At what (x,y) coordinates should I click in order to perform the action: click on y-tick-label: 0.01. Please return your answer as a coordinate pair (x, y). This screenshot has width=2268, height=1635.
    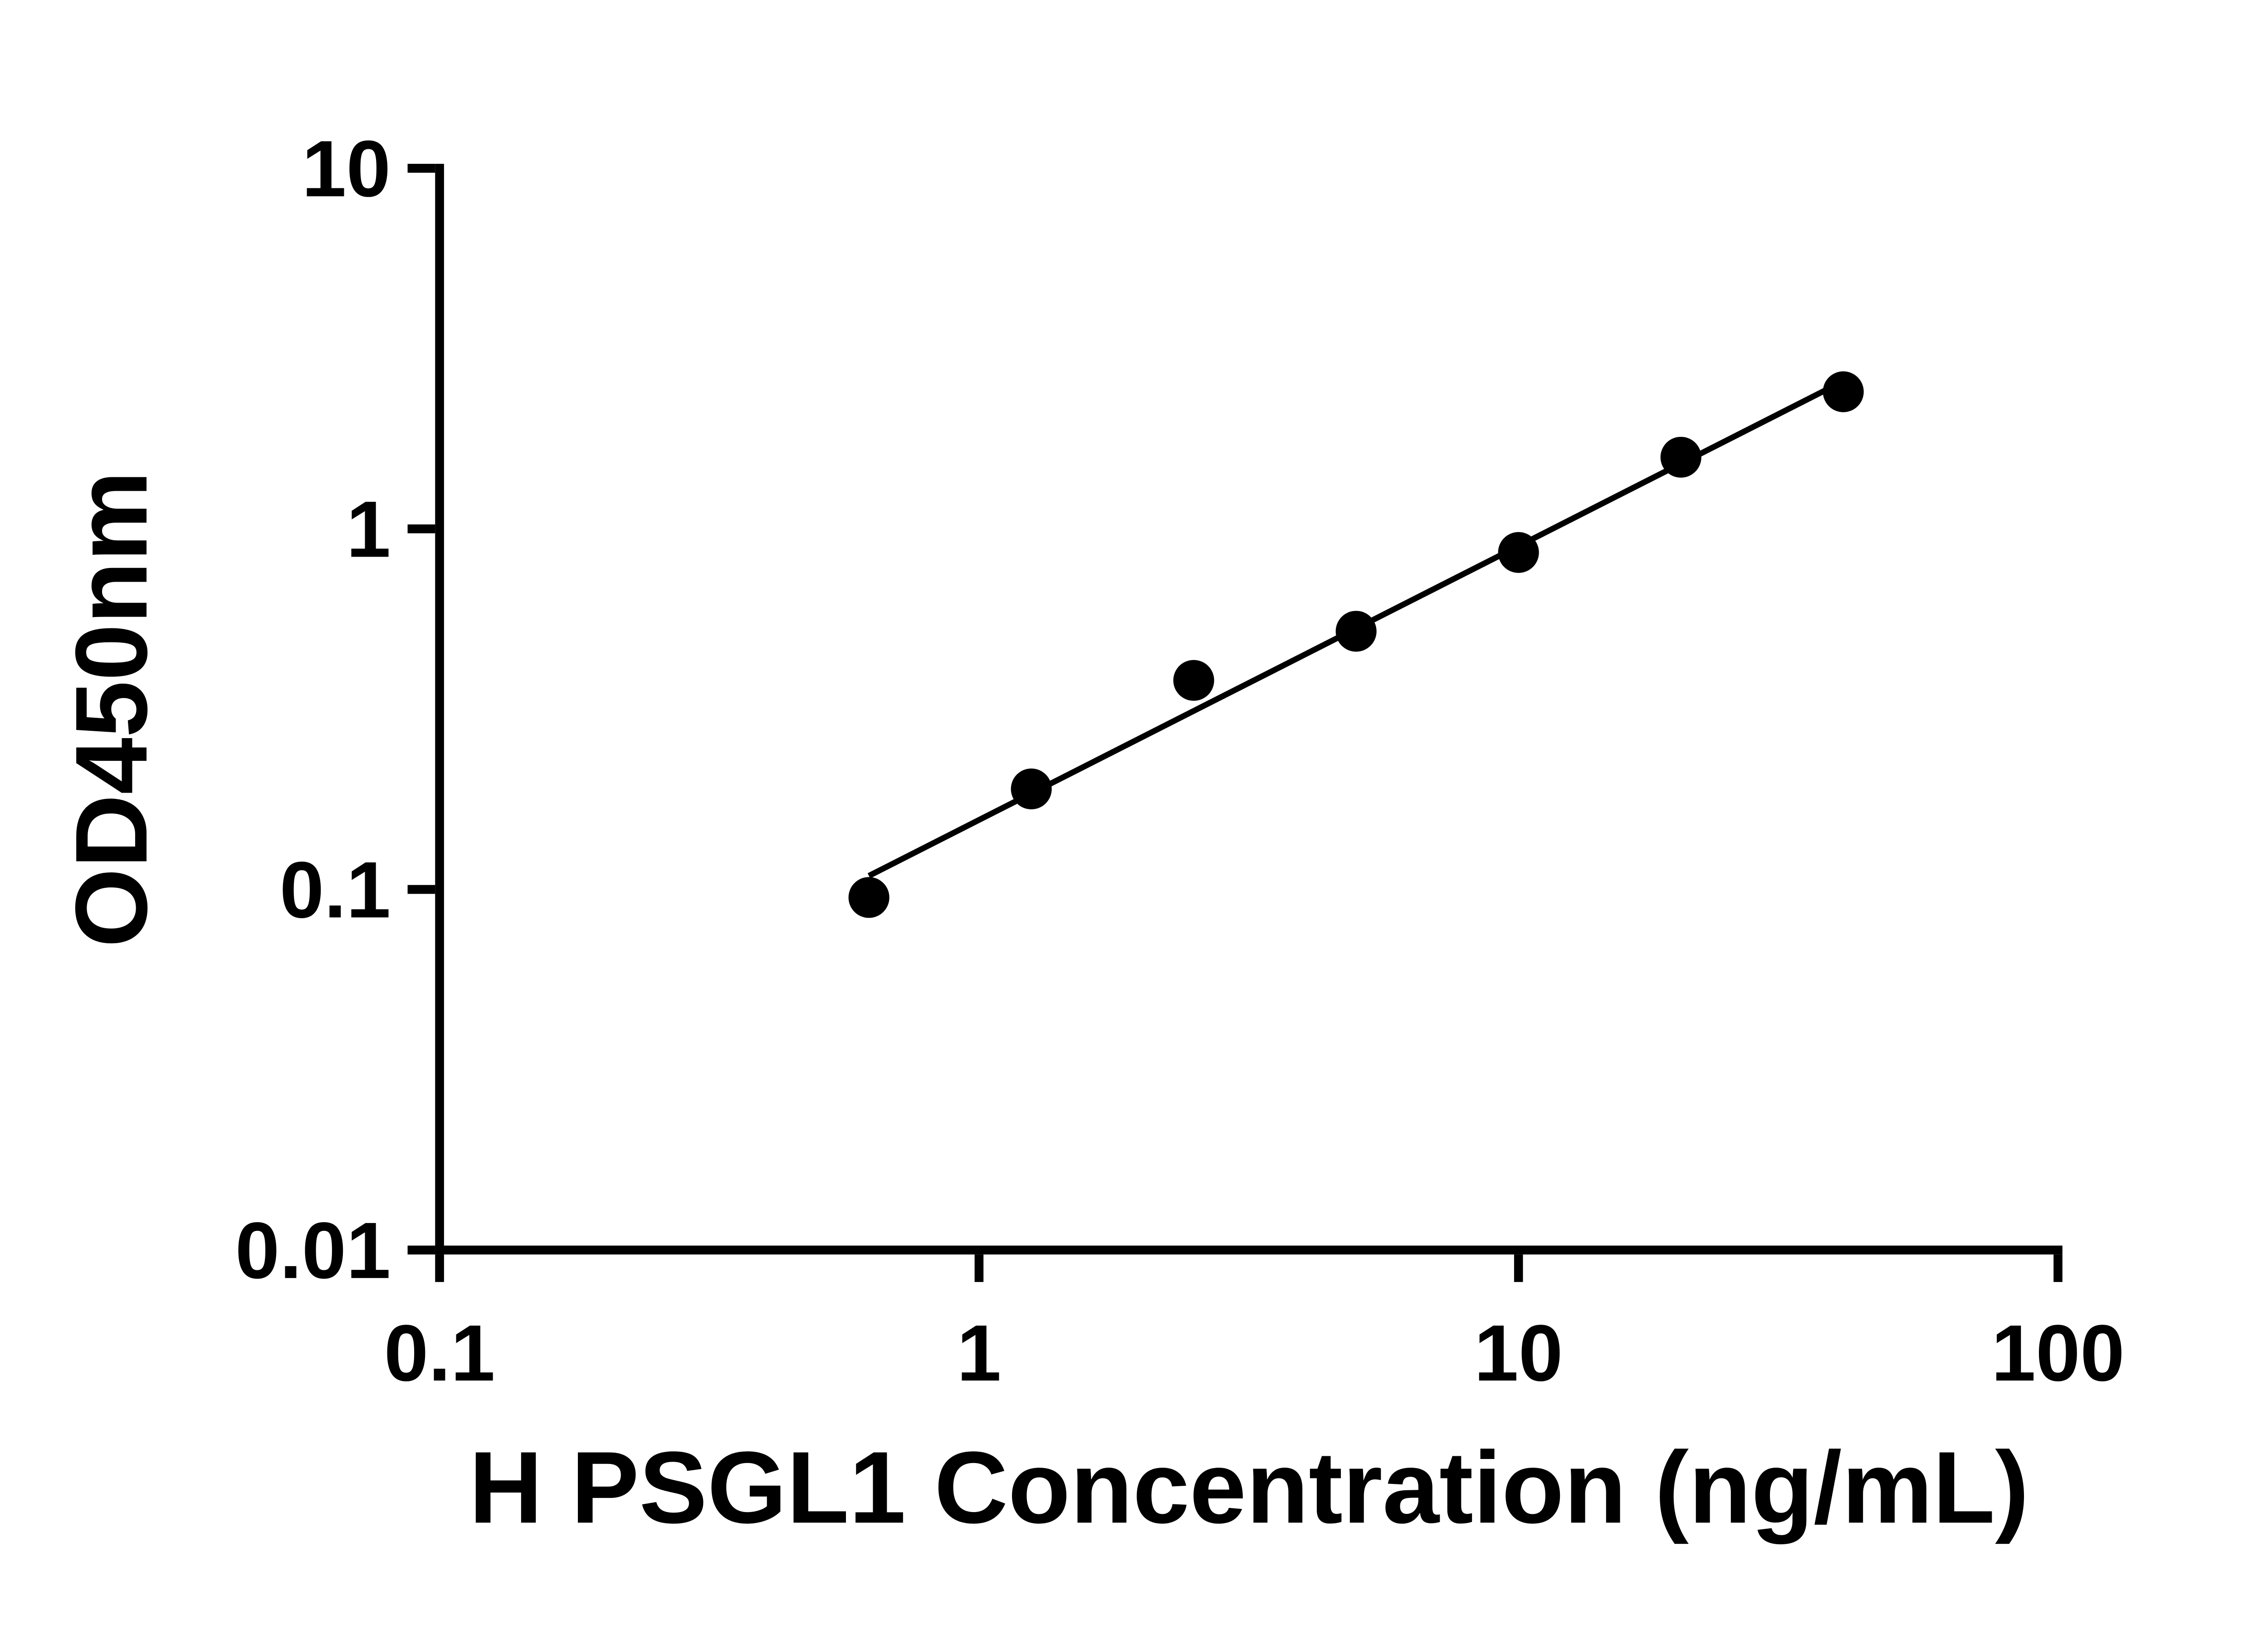
    Looking at the image, I should click on (313, 1251).